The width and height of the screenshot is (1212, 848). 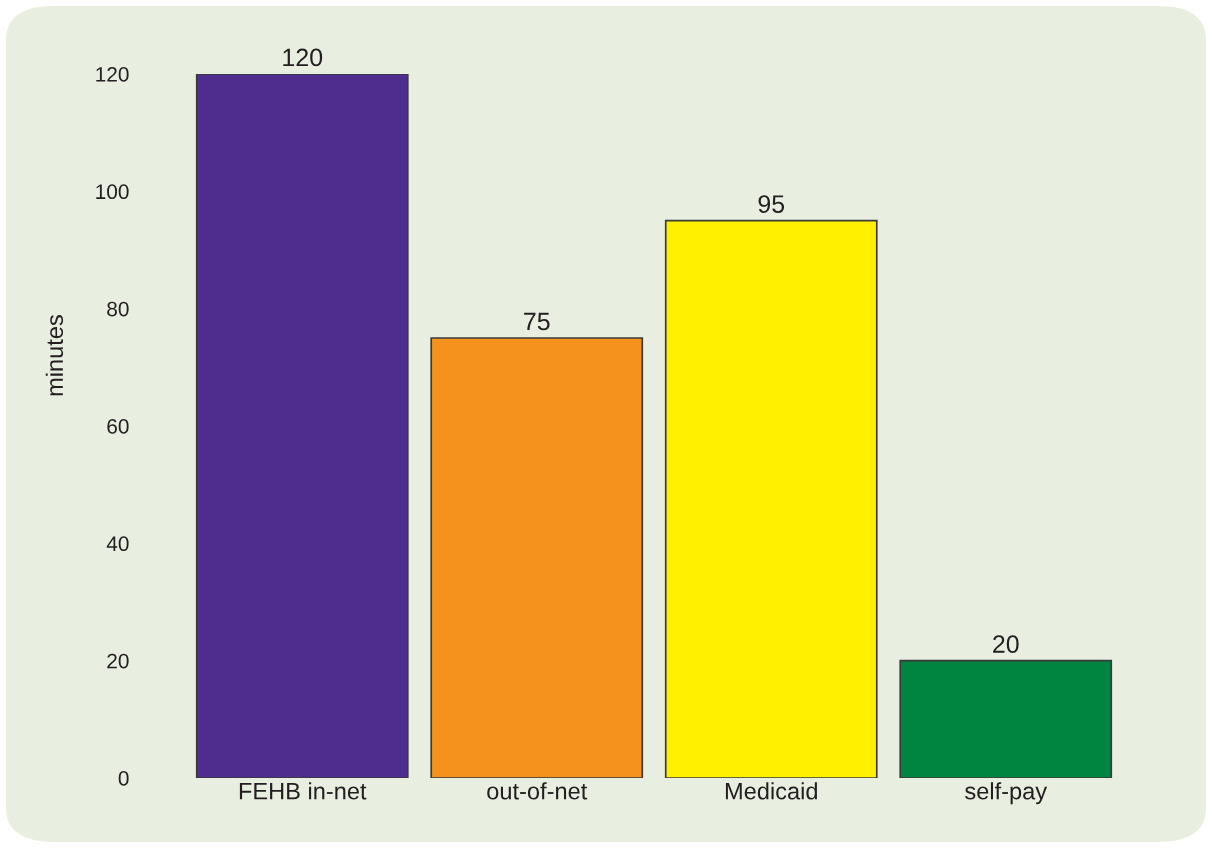 What do you see at coordinates (303, 791) in the screenshot?
I see `x-tick-label: FEHB in-net` at bounding box center [303, 791].